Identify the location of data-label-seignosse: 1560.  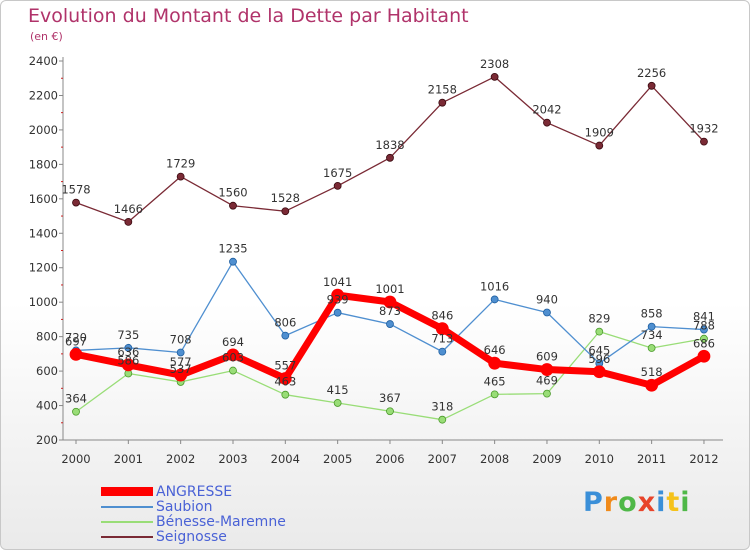
(232, 193).